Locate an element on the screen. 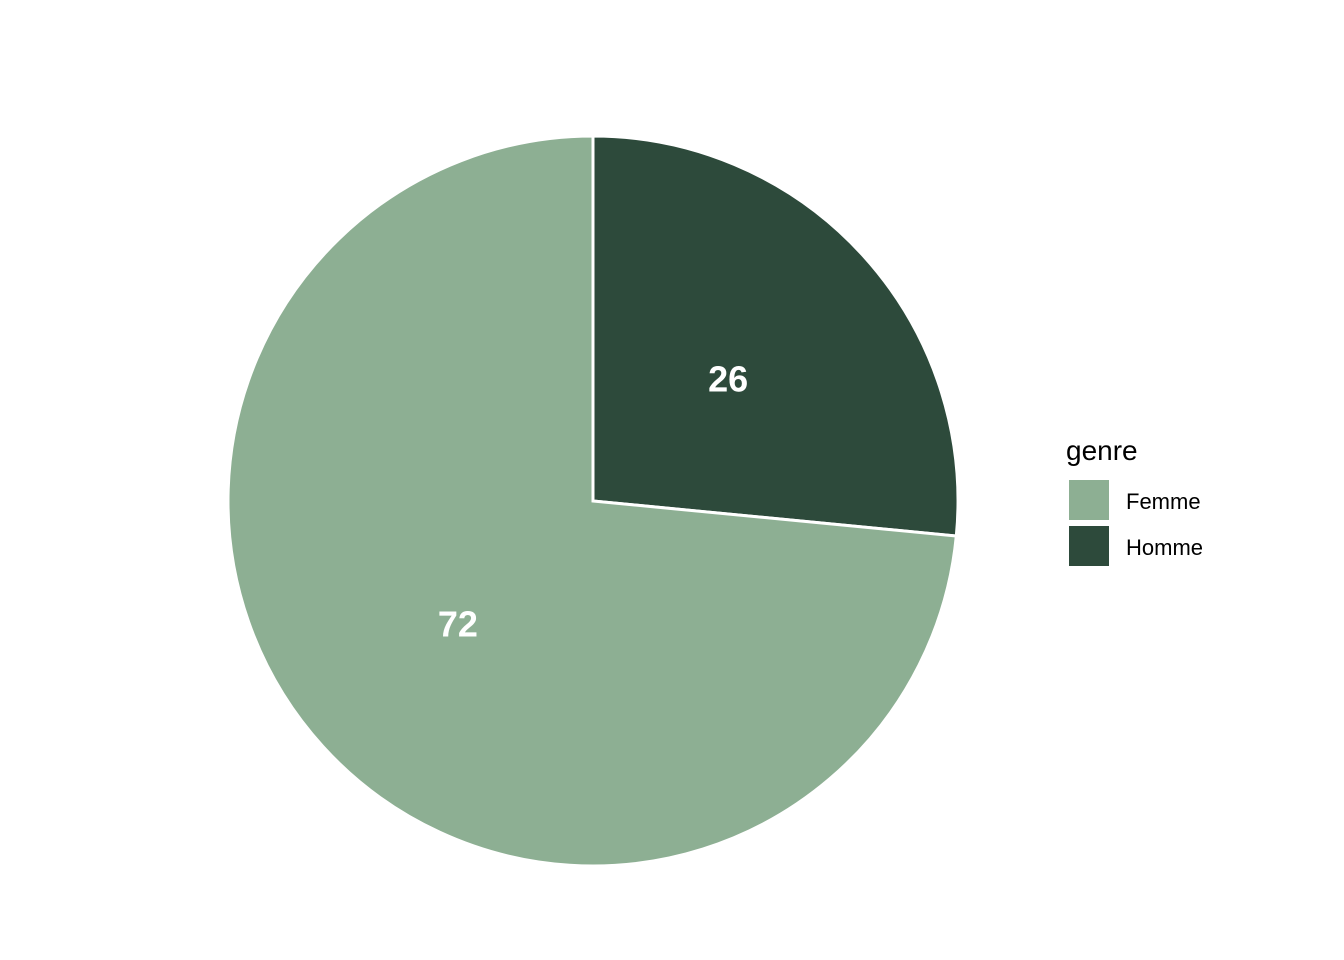 The image size is (1344, 960). legend: genre Femme Homme is located at coordinates (1134, 500).